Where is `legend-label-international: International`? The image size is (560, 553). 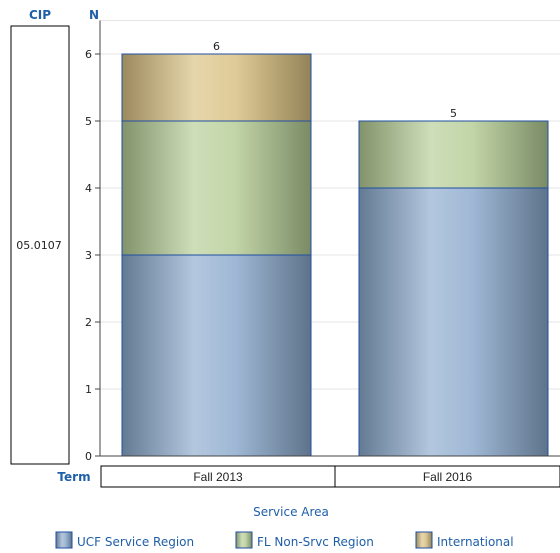
legend-label-international: International is located at coordinates (475, 542).